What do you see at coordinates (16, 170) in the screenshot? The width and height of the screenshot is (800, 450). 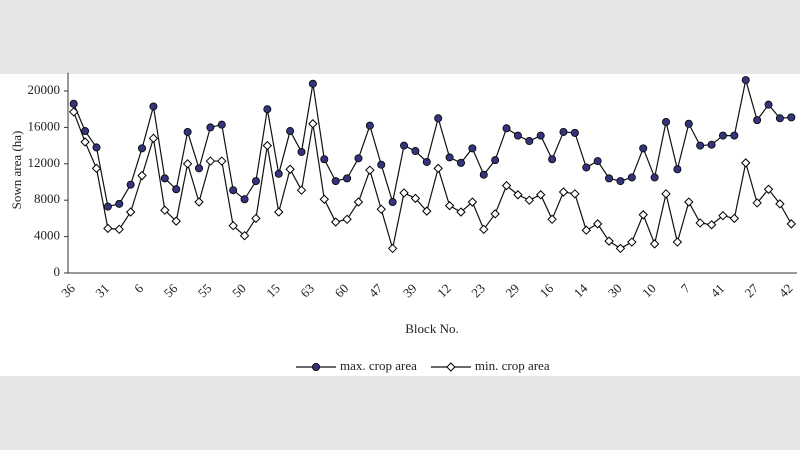 I see `y-axis-title: Sown area (ha)` at bounding box center [16, 170].